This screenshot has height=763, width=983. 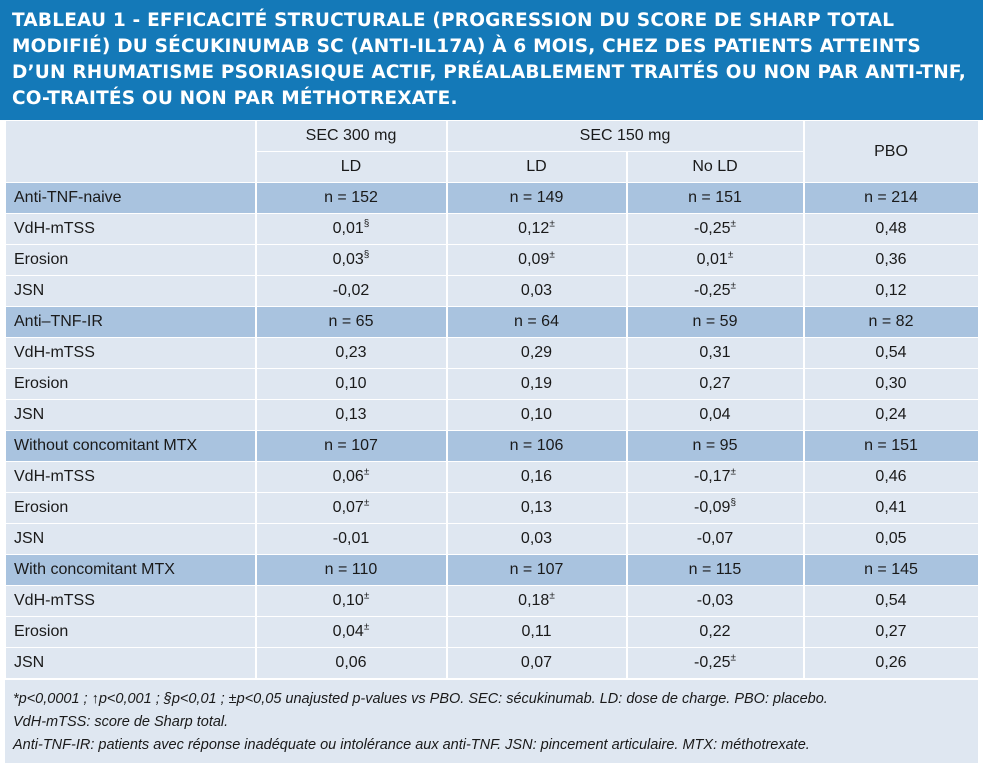 I want to click on table-cell: n = 106, so click(x=537, y=446).